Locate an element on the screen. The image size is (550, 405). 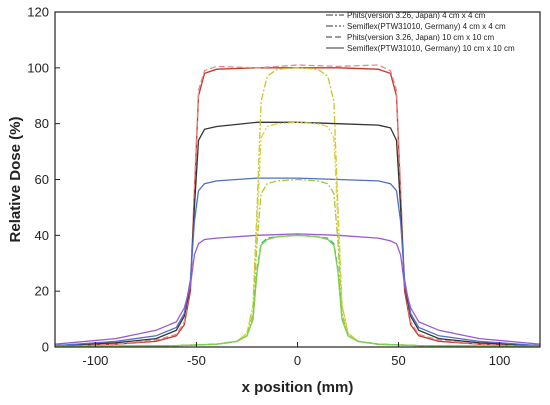
x-axis-title: x position (mm) is located at coordinates (298, 387).